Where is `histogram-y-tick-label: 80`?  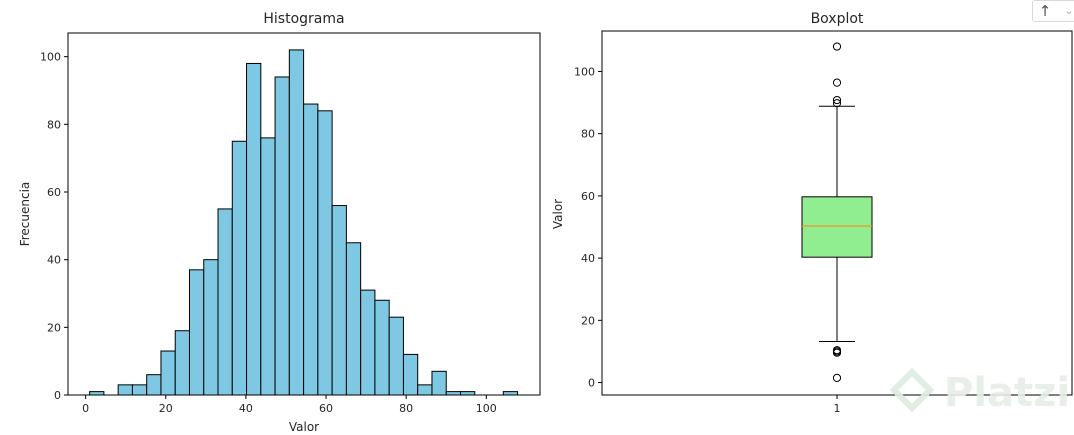 histogram-y-tick-label: 80 is located at coordinates (54, 124).